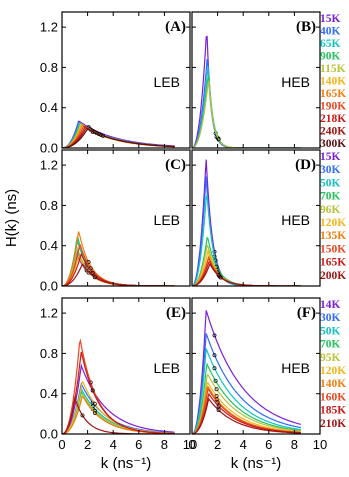  I want to click on panel-A-ytick-label: 0.8, so click(49, 67).